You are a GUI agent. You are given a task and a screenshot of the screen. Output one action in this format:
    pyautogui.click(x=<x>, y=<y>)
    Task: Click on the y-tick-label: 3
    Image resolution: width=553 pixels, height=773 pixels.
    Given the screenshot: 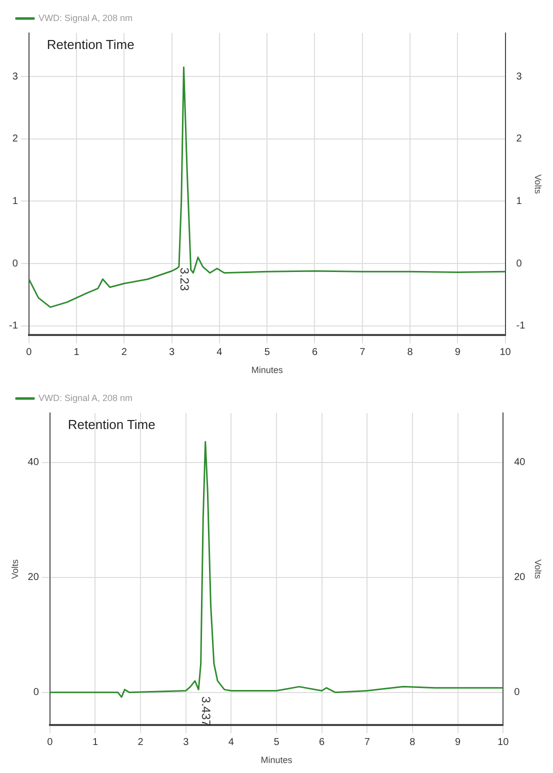 What is the action you would take?
    pyautogui.click(x=15, y=76)
    